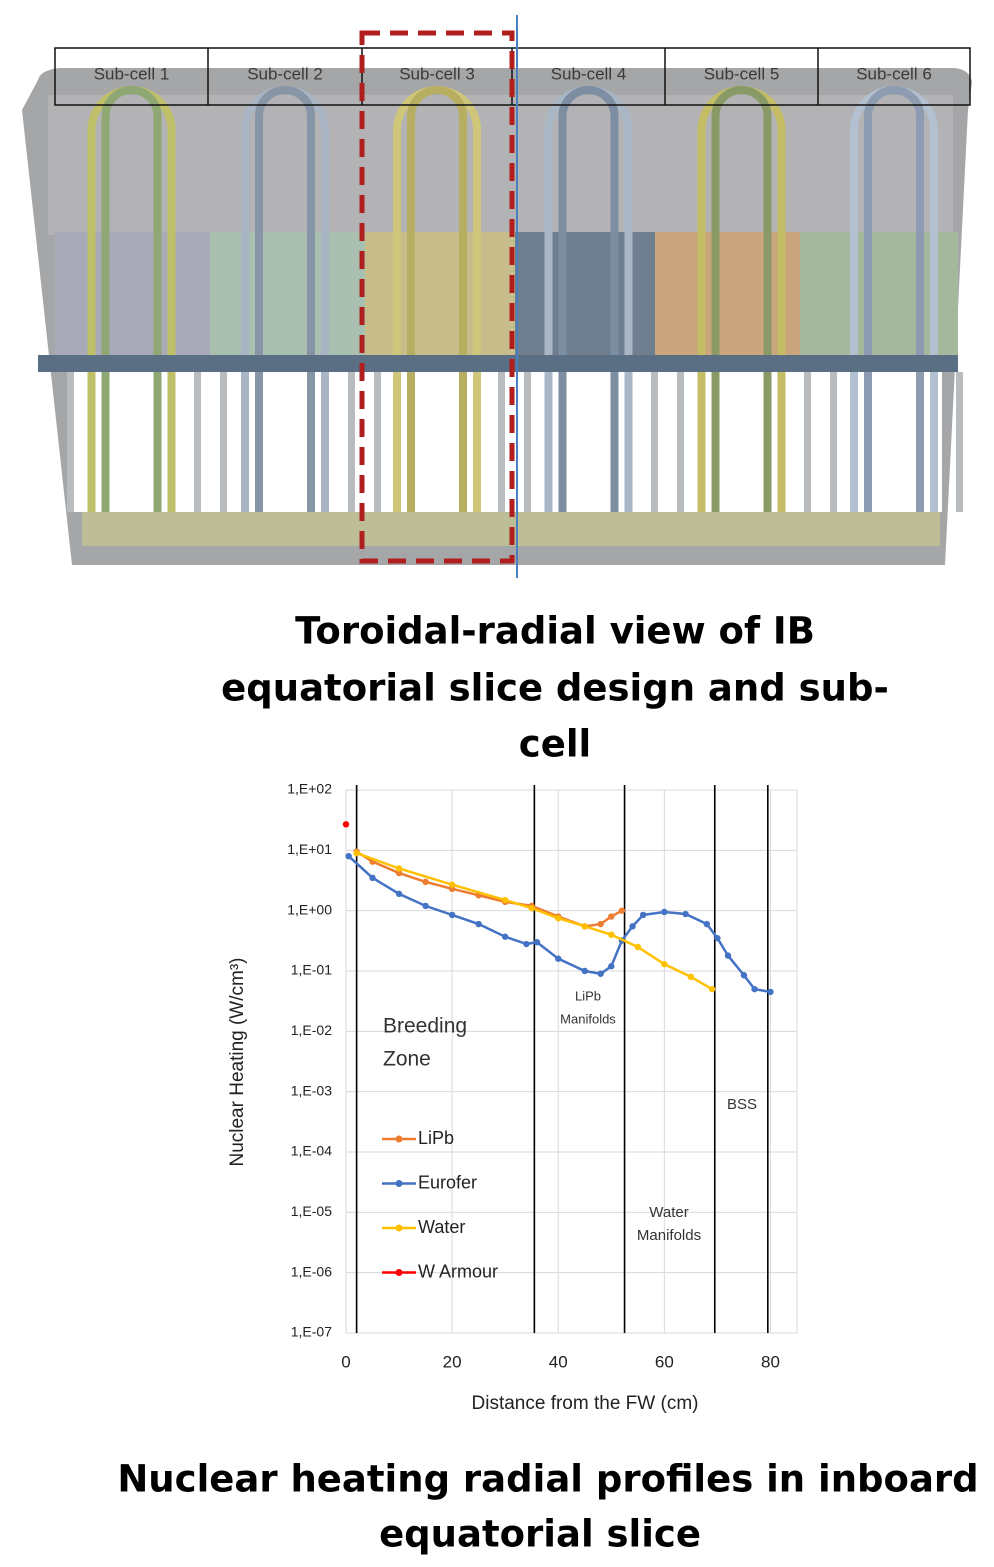  Describe the element at coordinates (664, 1361) in the screenshot. I see `x-tick-label: 60` at that location.